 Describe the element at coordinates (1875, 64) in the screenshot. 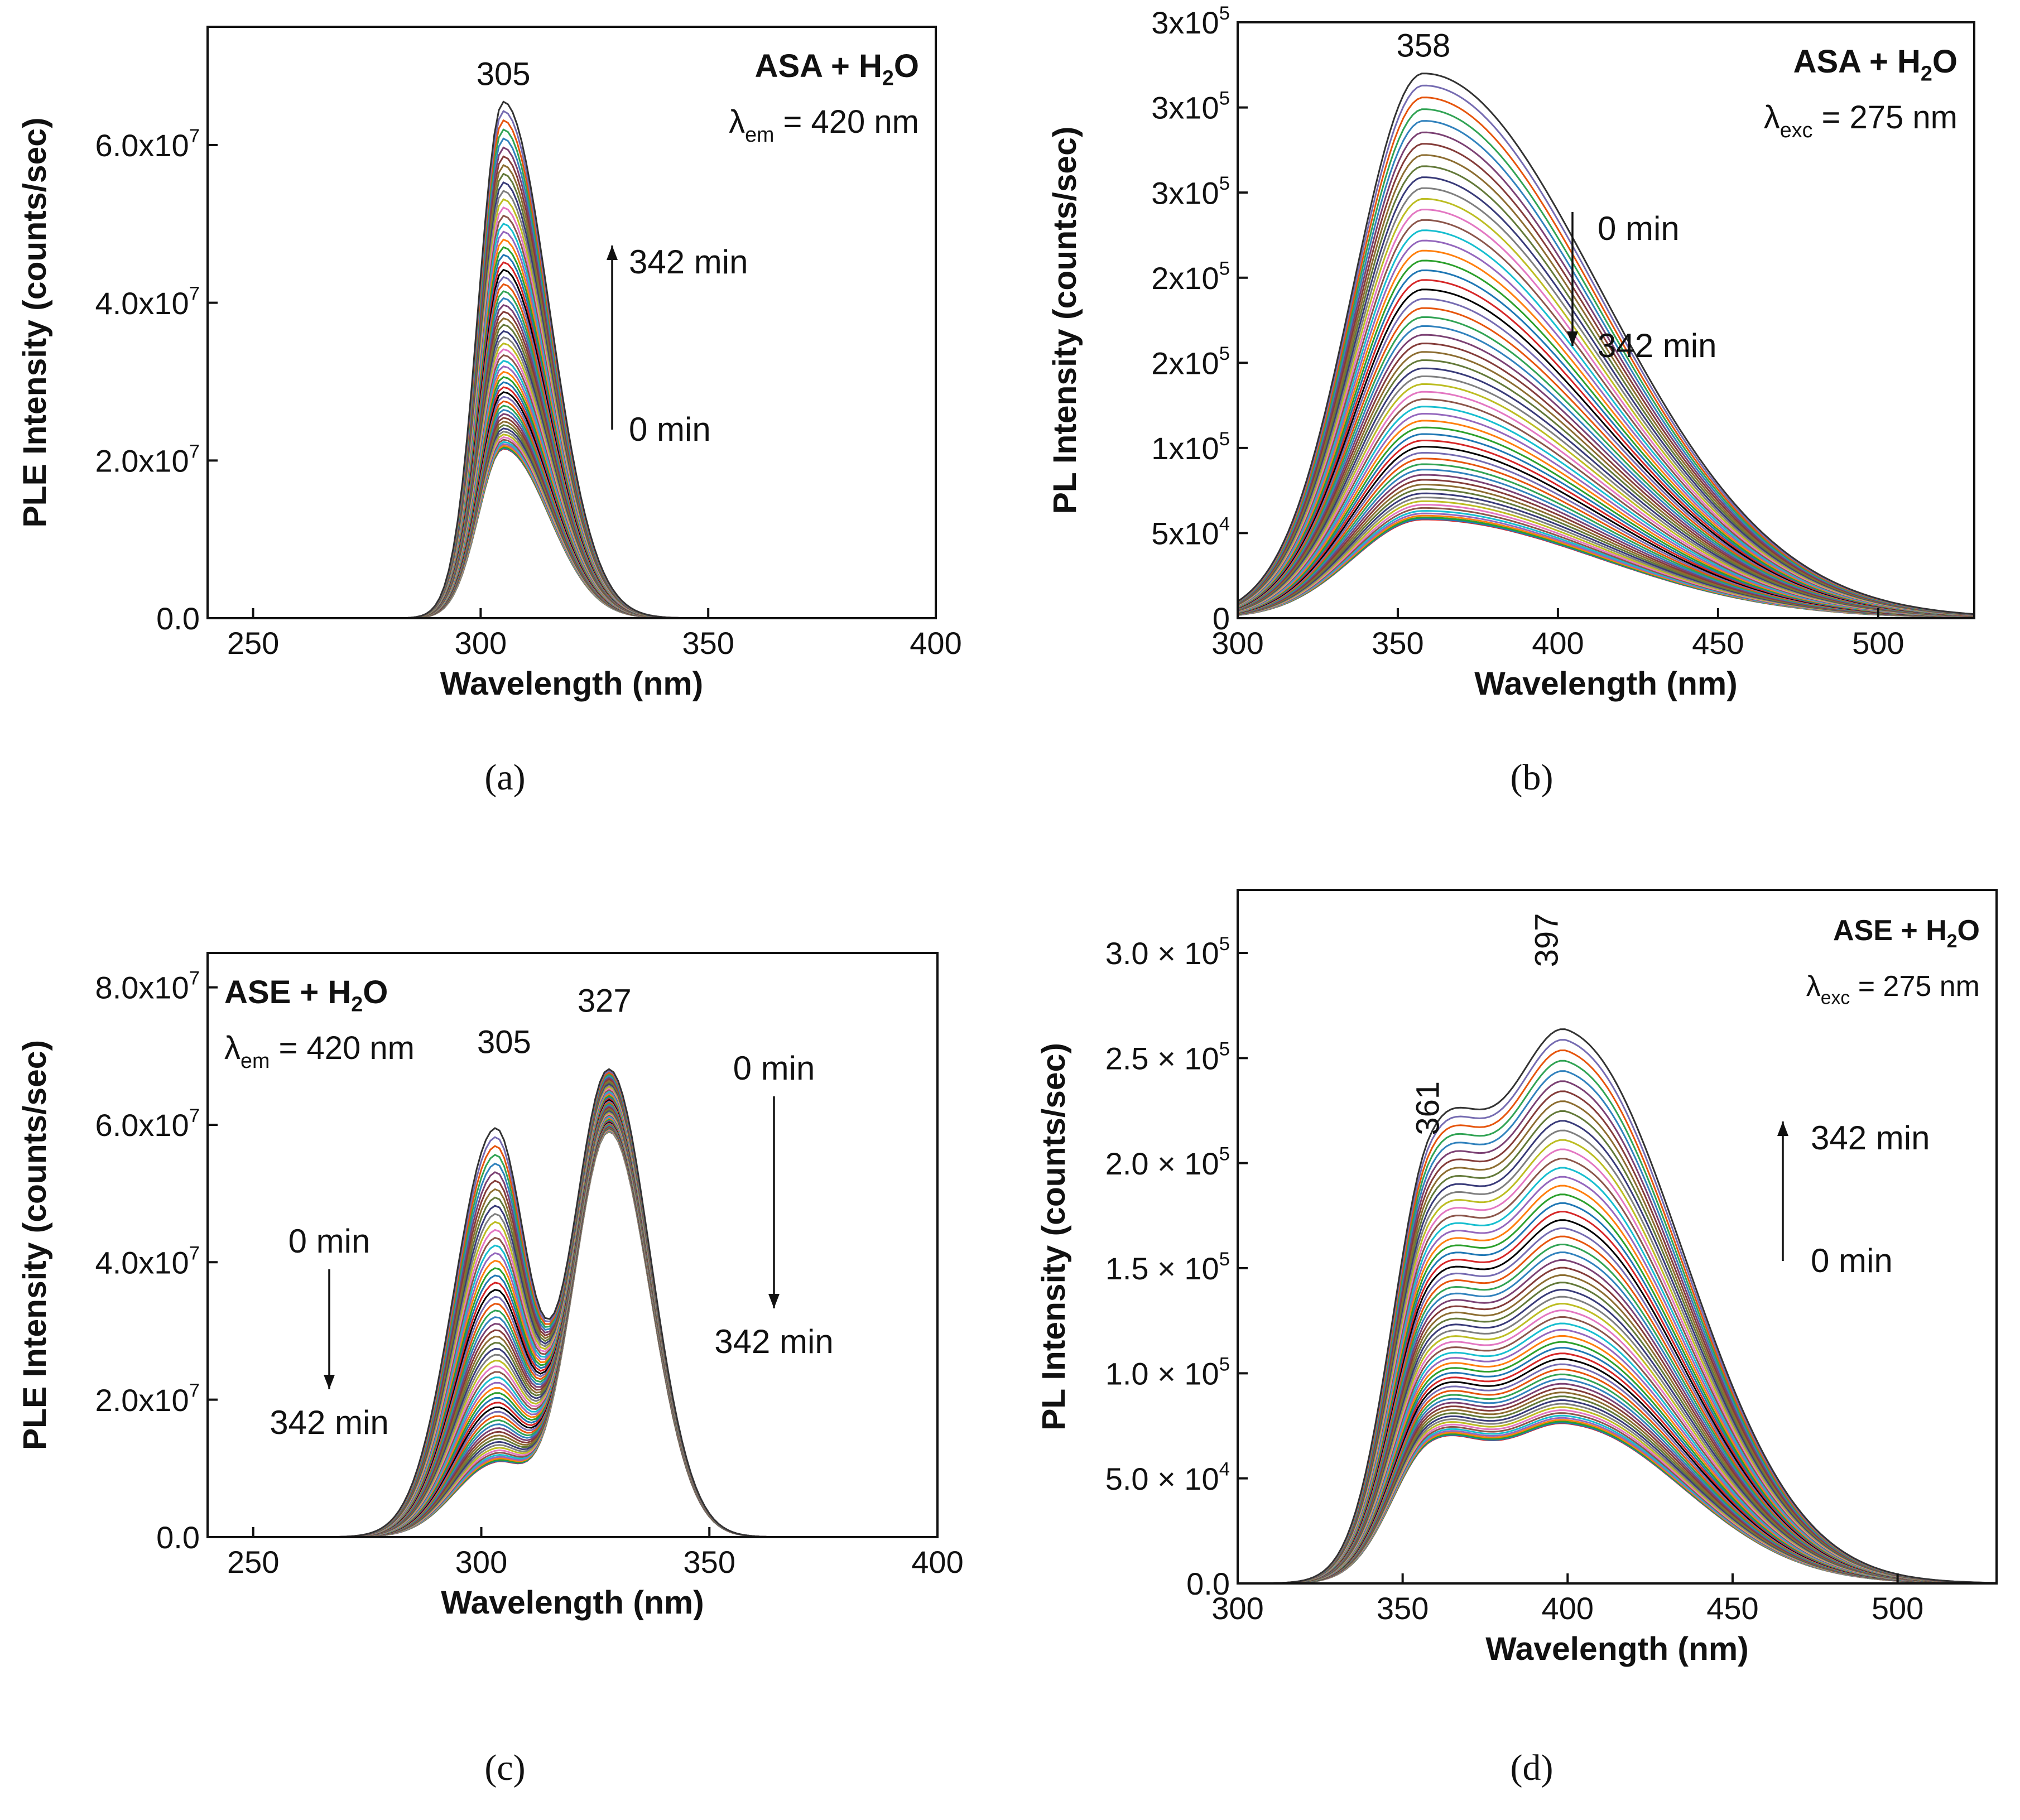

I see `sample-title: ASA + H2O` at that location.